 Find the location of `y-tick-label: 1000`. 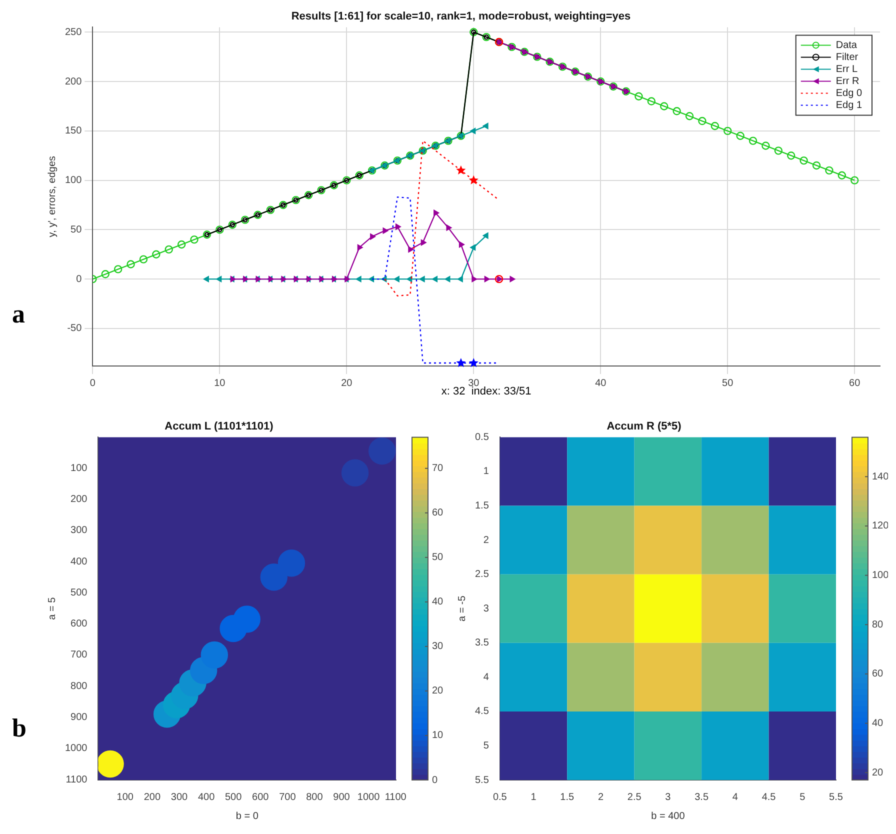

y-tick-label: 1000 is located at coordinates (76, 748).